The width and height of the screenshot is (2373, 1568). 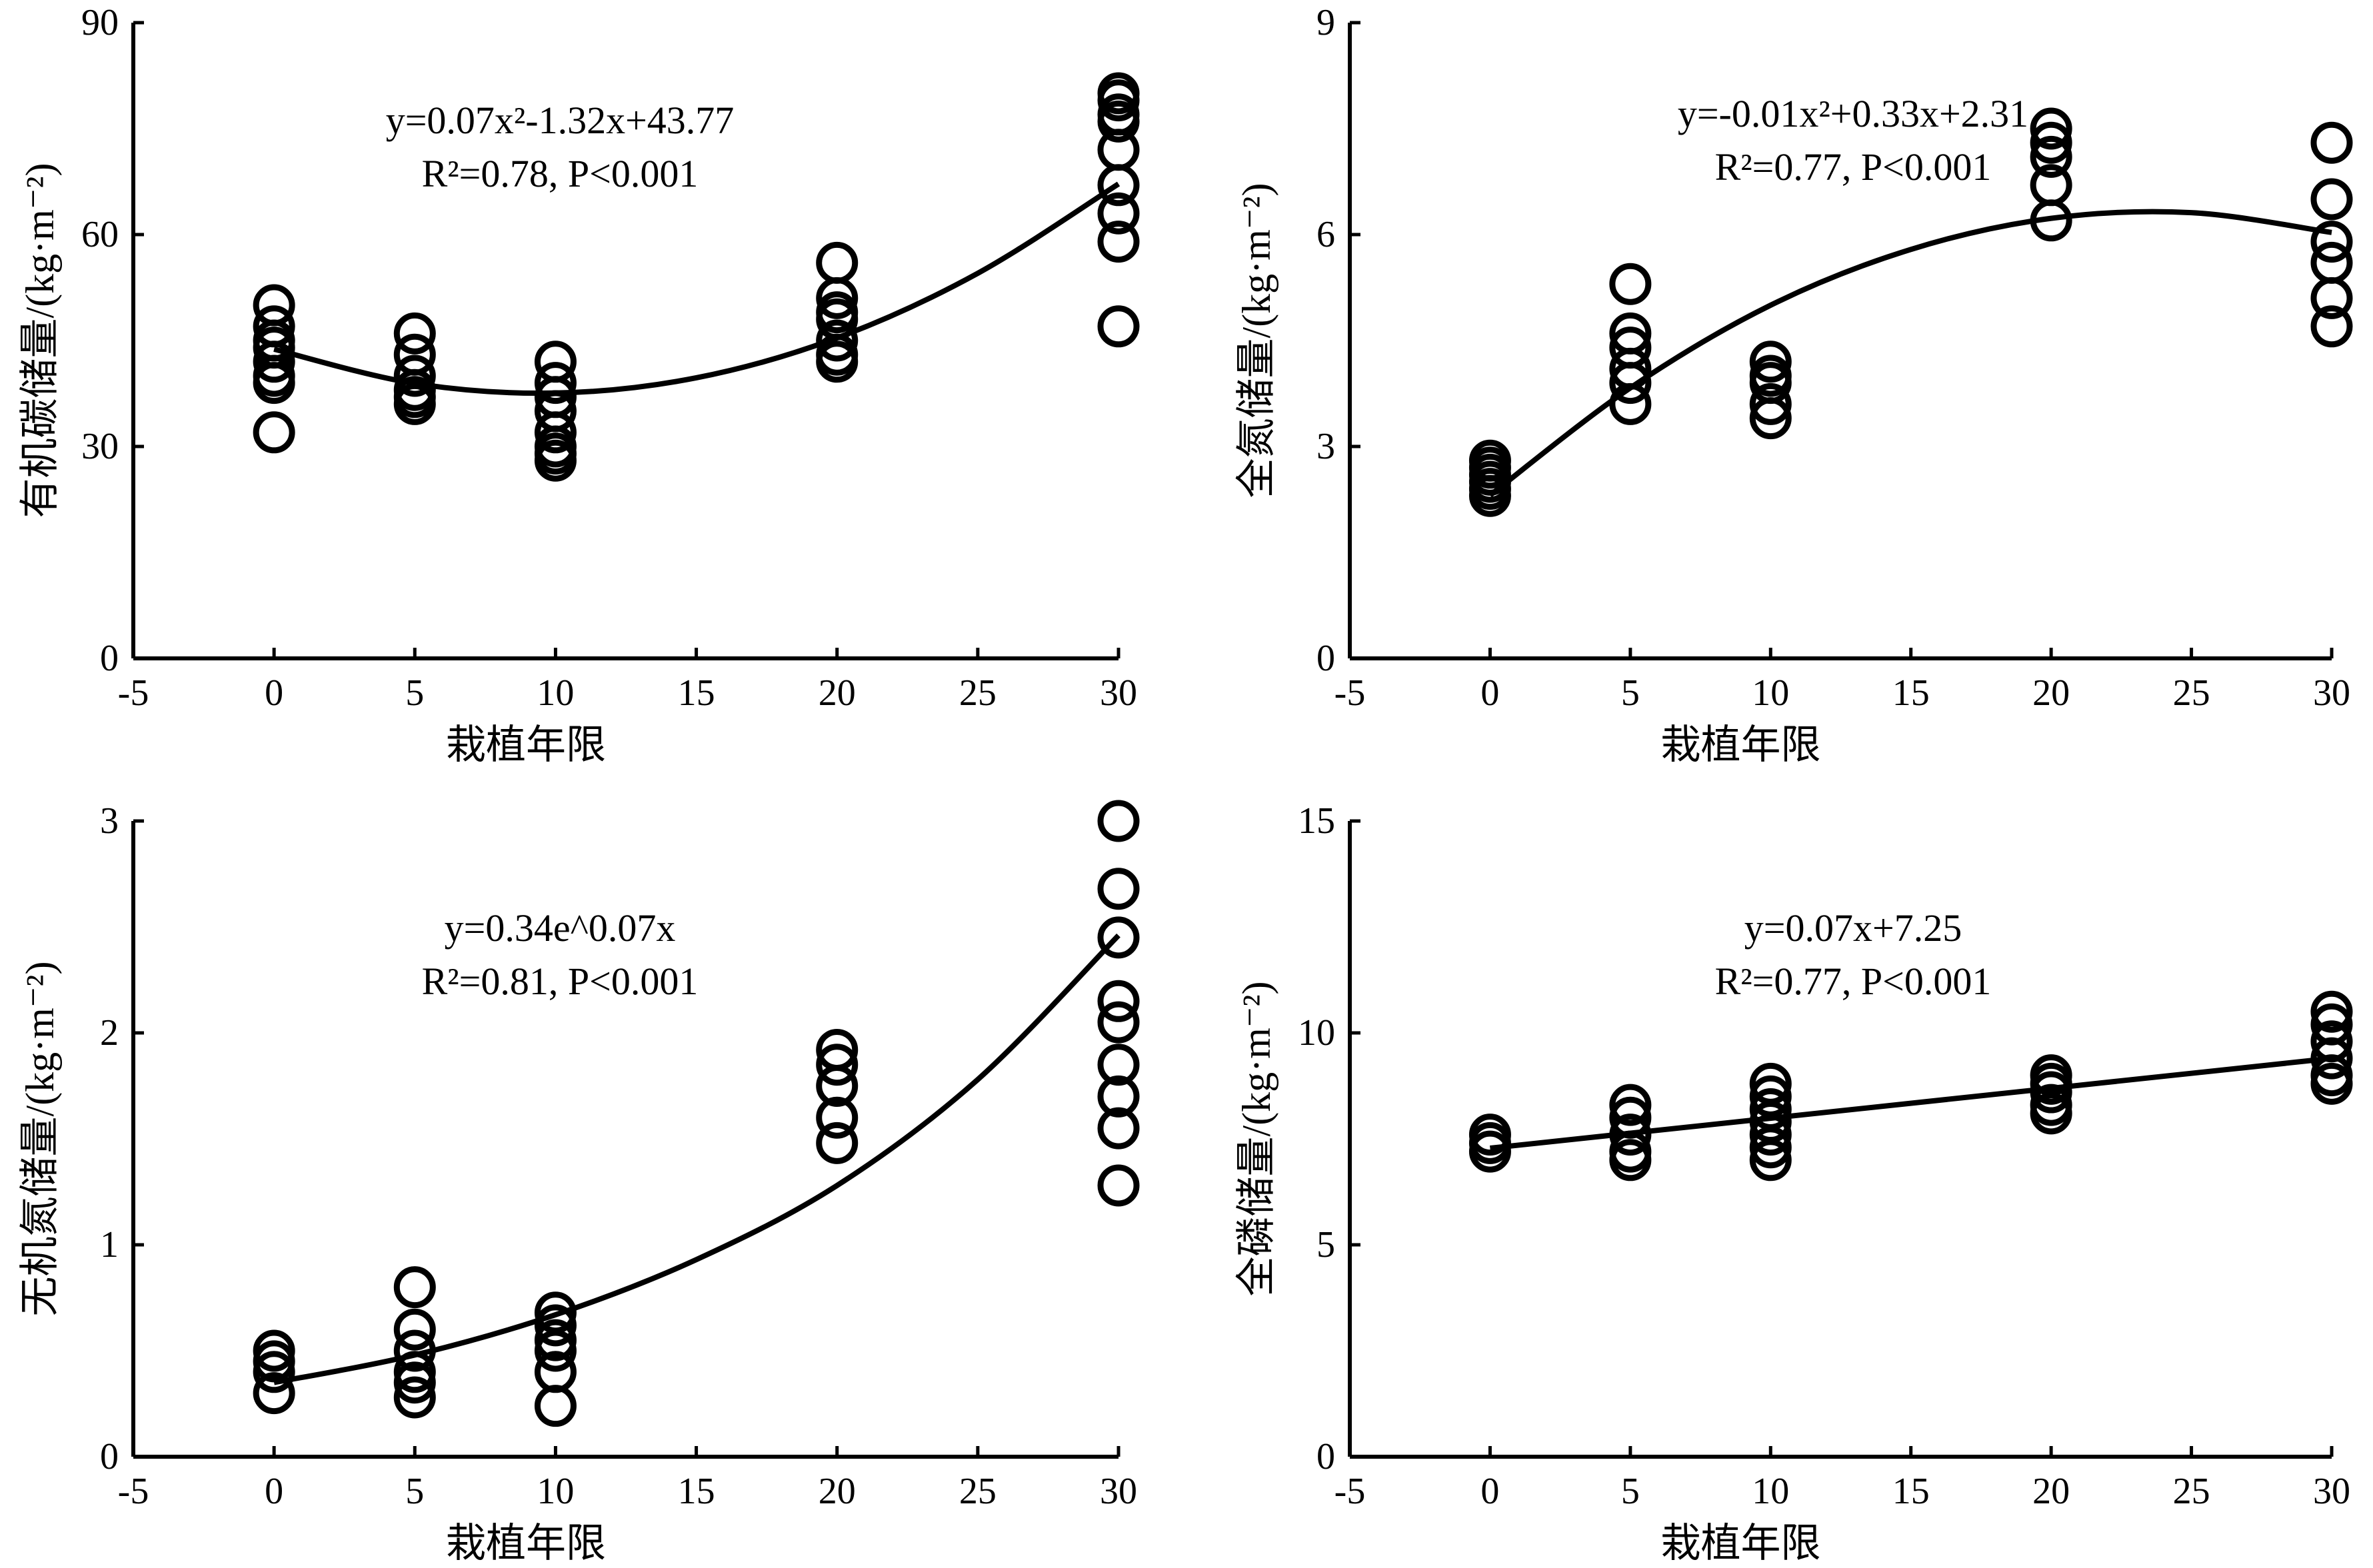 What do you see at coordinates (109, 1033) in the screenshot?
I see `y-tick-label: 2` at bounding box center [109, 1033].